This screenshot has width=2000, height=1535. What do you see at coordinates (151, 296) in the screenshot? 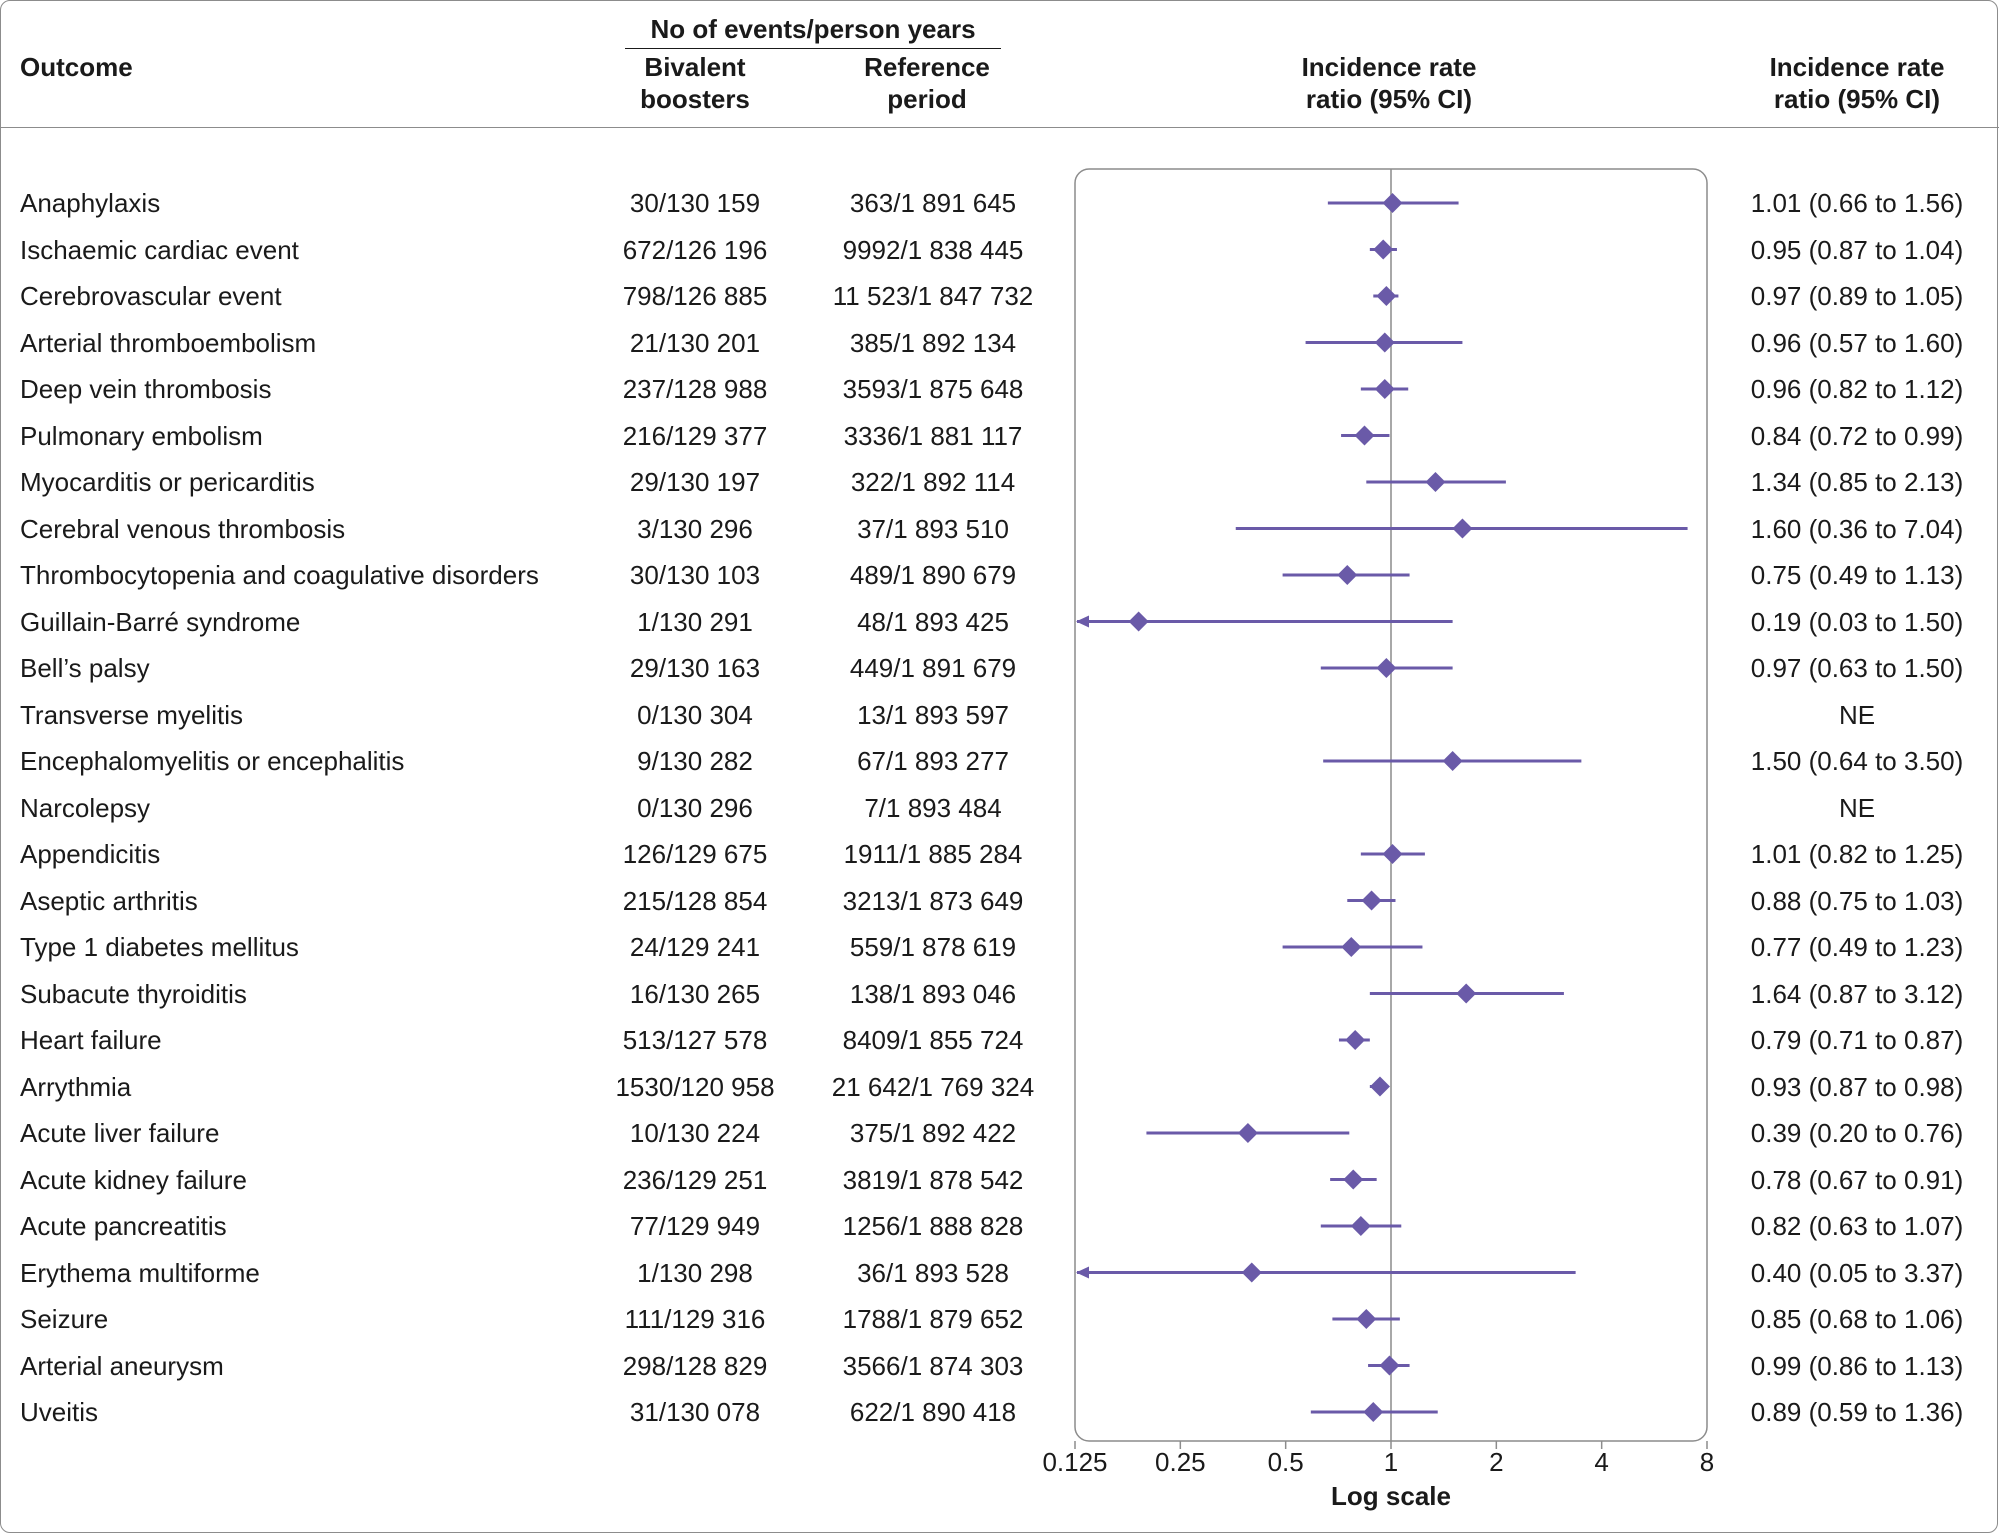
I see `outcome-label: Cerebrovascular event` at bounding box center [151, 296].